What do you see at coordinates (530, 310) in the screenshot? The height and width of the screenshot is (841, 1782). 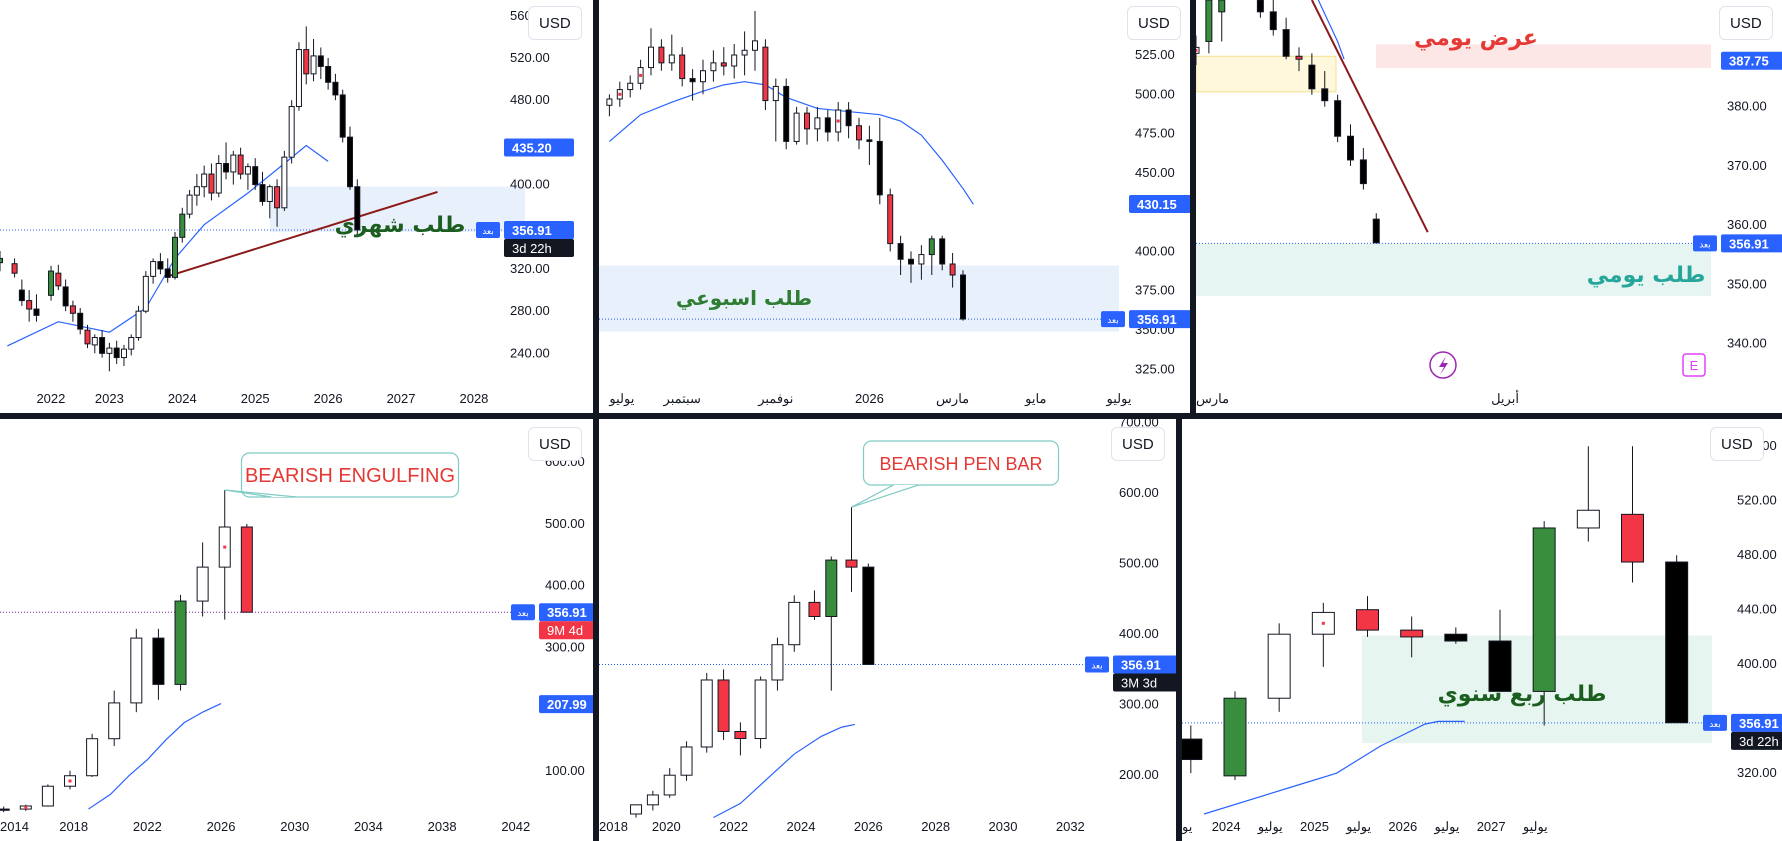 I see `y-tick-label: 280.00` at bounding box center [530, 310].